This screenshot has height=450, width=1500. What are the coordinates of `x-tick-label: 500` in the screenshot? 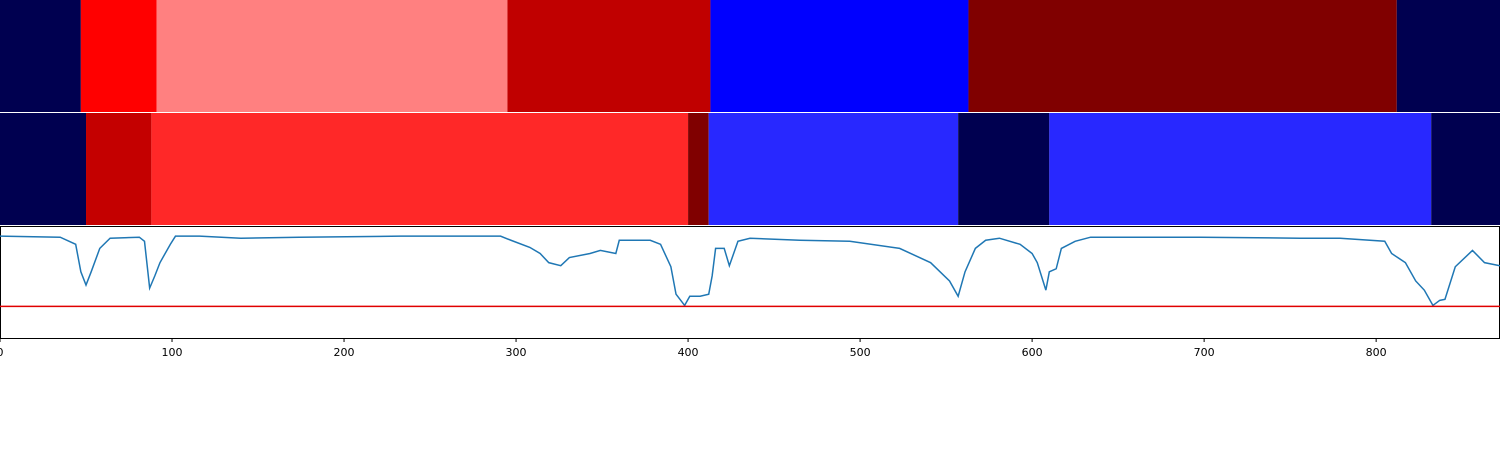 It's located at (860, 352).